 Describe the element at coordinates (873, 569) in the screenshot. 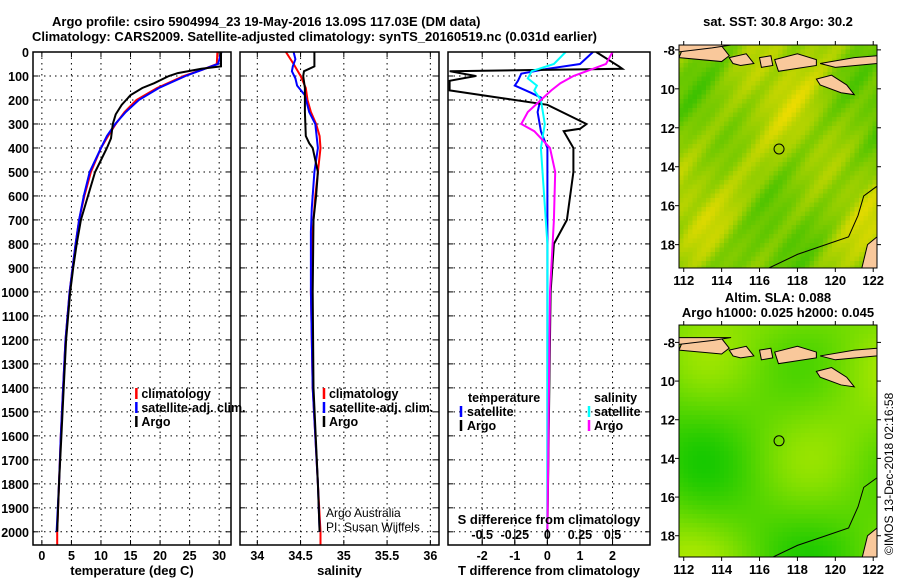

I see `lon-tick-label: 122` at that location.